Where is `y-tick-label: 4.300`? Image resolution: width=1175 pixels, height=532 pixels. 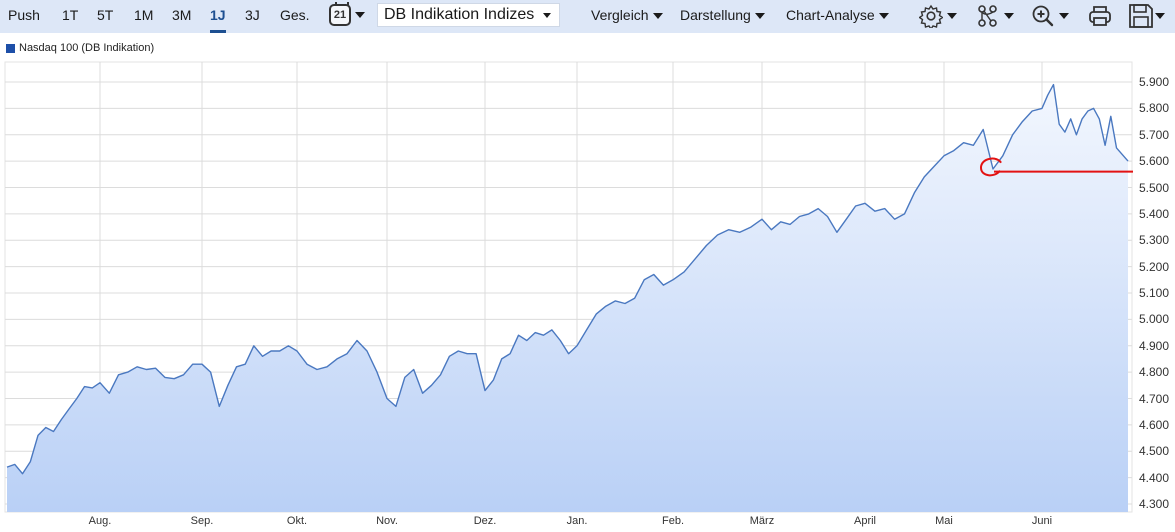
y-tick-label: 4.300 is located at coordinates (1154, 504).